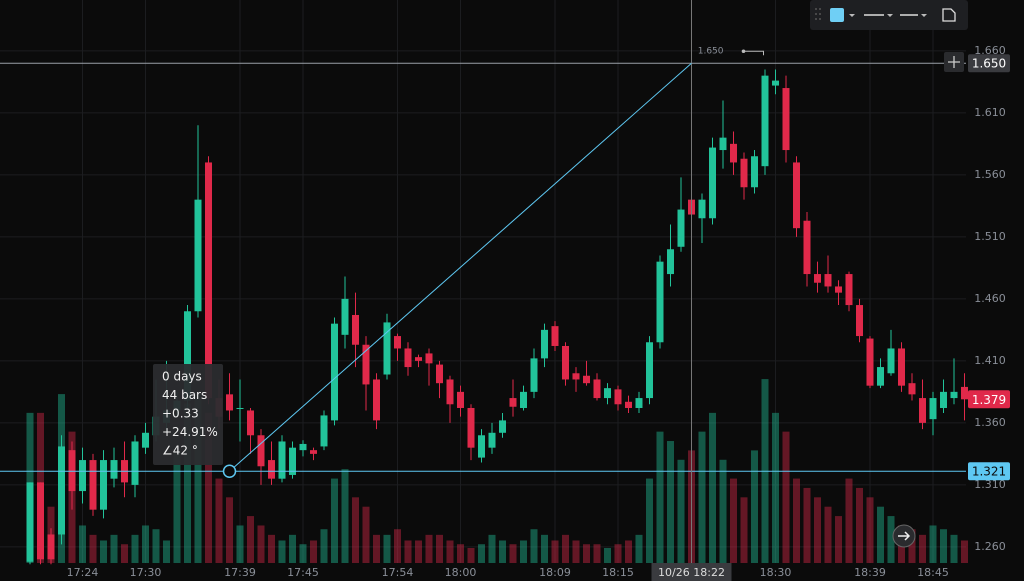 Image resolution: width=1024 pixels, height=581 pixels. Describe the element at coordinates (711, 52) in the screenshot. I see `level-marker-label: 1.650` at that location.